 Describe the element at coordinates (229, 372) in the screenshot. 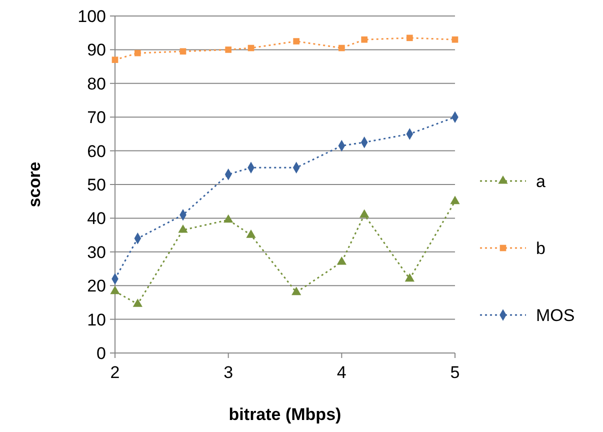

I see `x-tick-label: 3` at that location.